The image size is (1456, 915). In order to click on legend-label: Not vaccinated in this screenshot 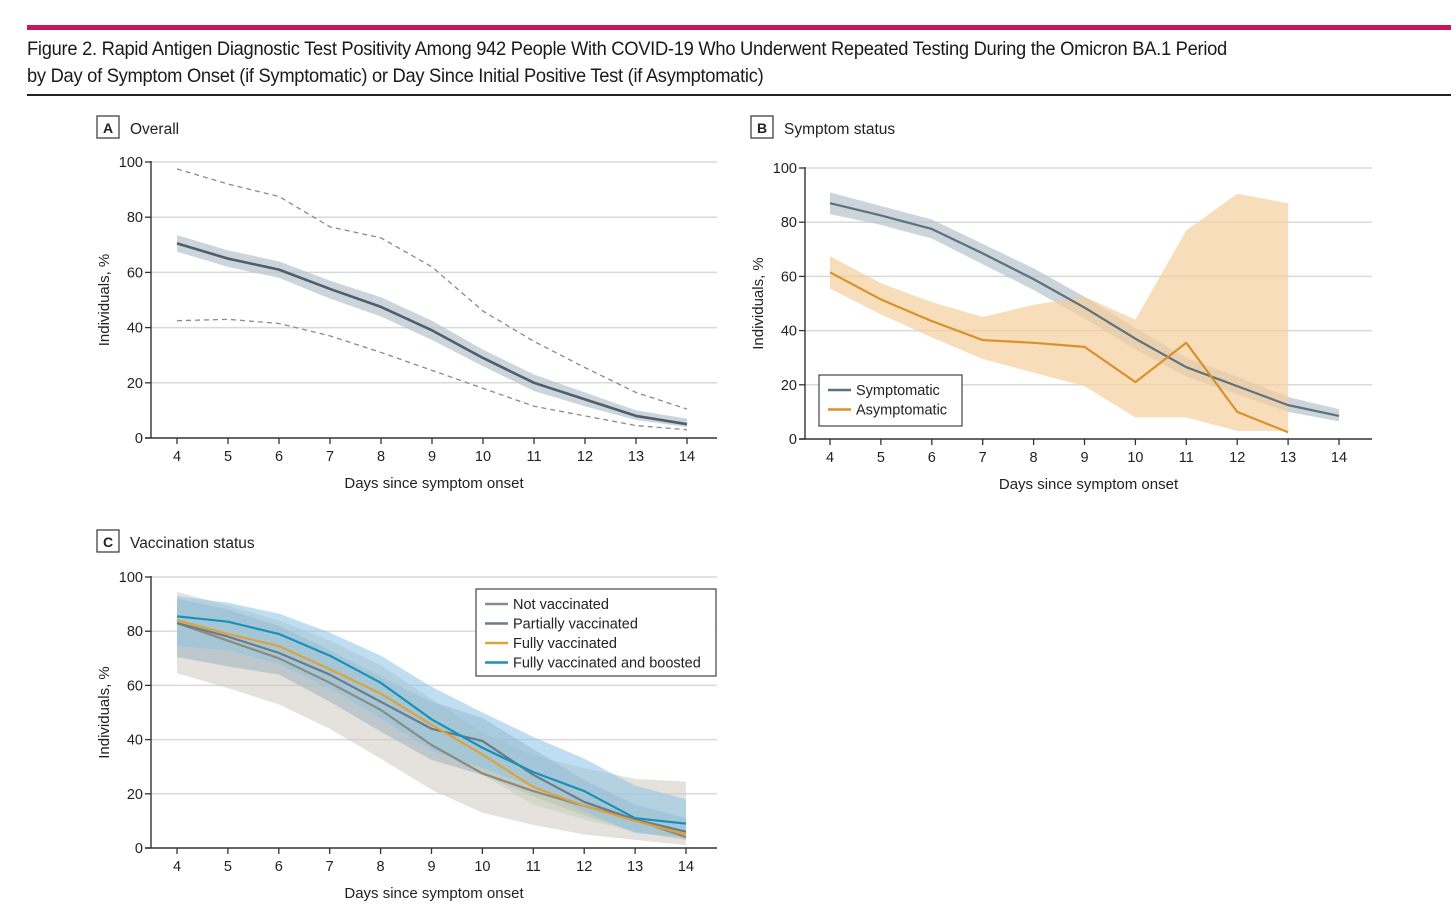, I will do `click(561, 605)`.